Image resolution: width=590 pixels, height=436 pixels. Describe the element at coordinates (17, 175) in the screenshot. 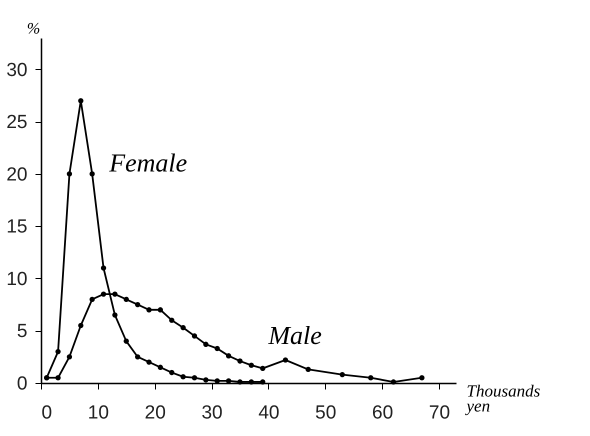

I see `y-tick-label: 20` at that location.